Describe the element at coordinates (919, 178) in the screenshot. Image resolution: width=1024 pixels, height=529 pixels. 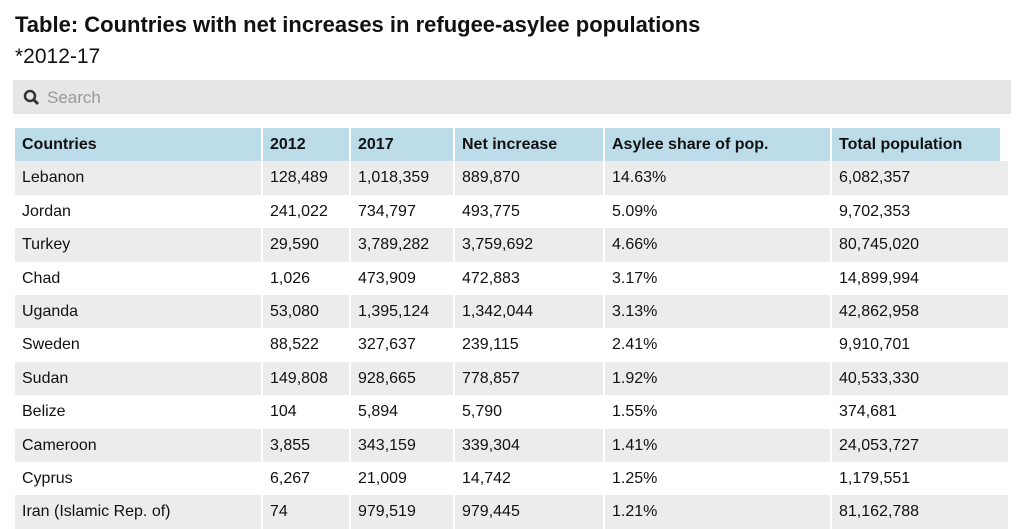
I see `table-cell: 6,082,357` at that location.